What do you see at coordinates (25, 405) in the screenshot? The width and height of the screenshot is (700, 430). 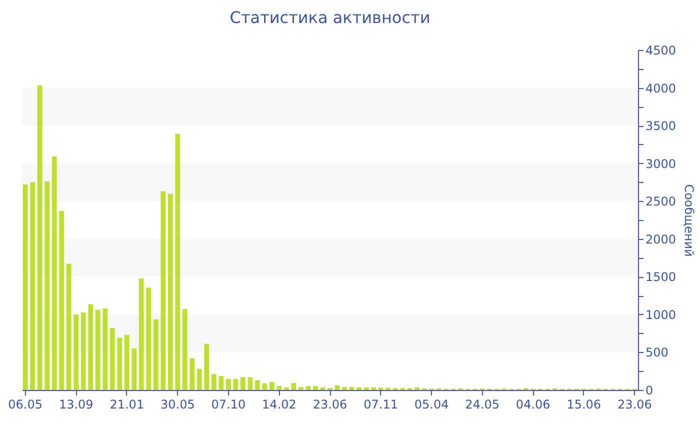 I see `x-tick-label: 06.05` at bounding box center [25, 405].